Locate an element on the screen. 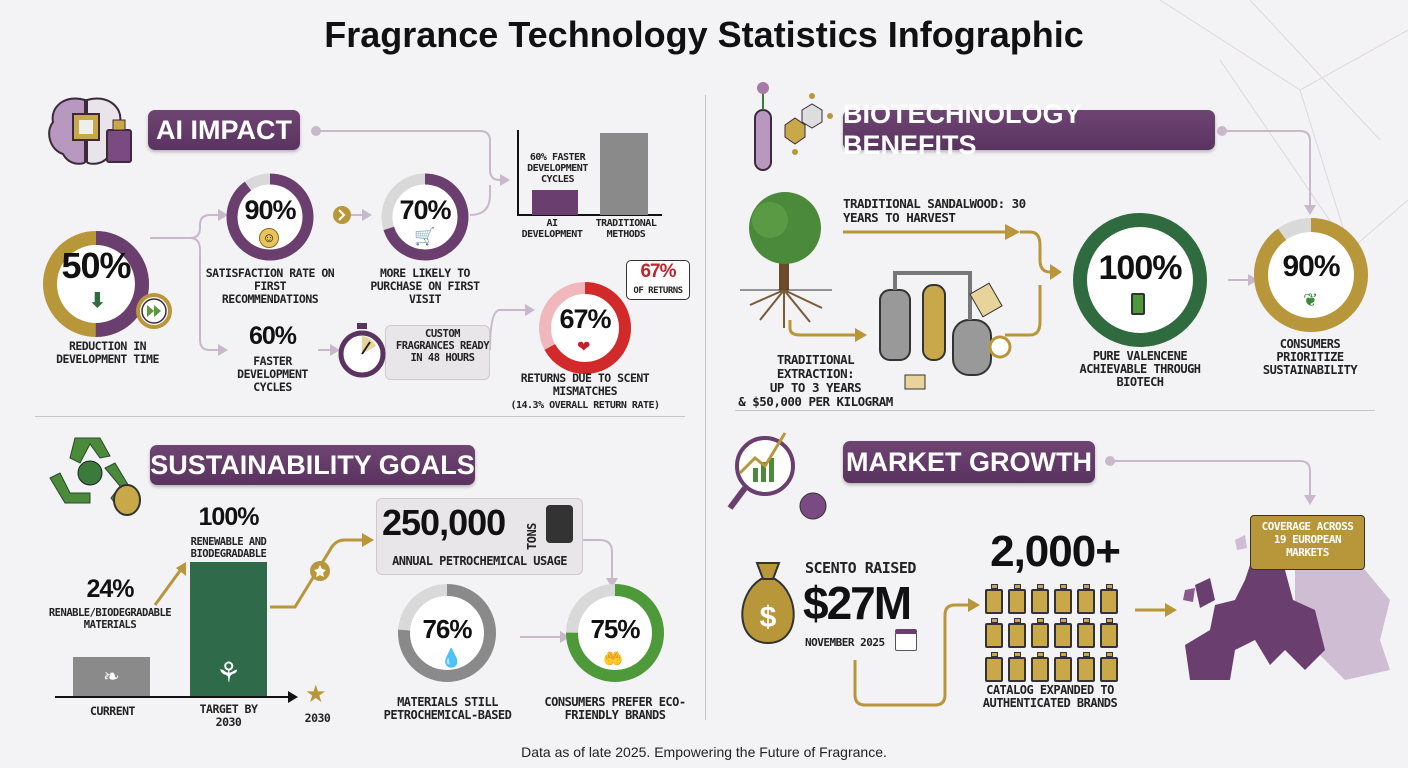 This screenshot has height=768, width=1408. extraction-line-3: & $50,000 PER KILOGRAM is located at coordinates (815, 401).